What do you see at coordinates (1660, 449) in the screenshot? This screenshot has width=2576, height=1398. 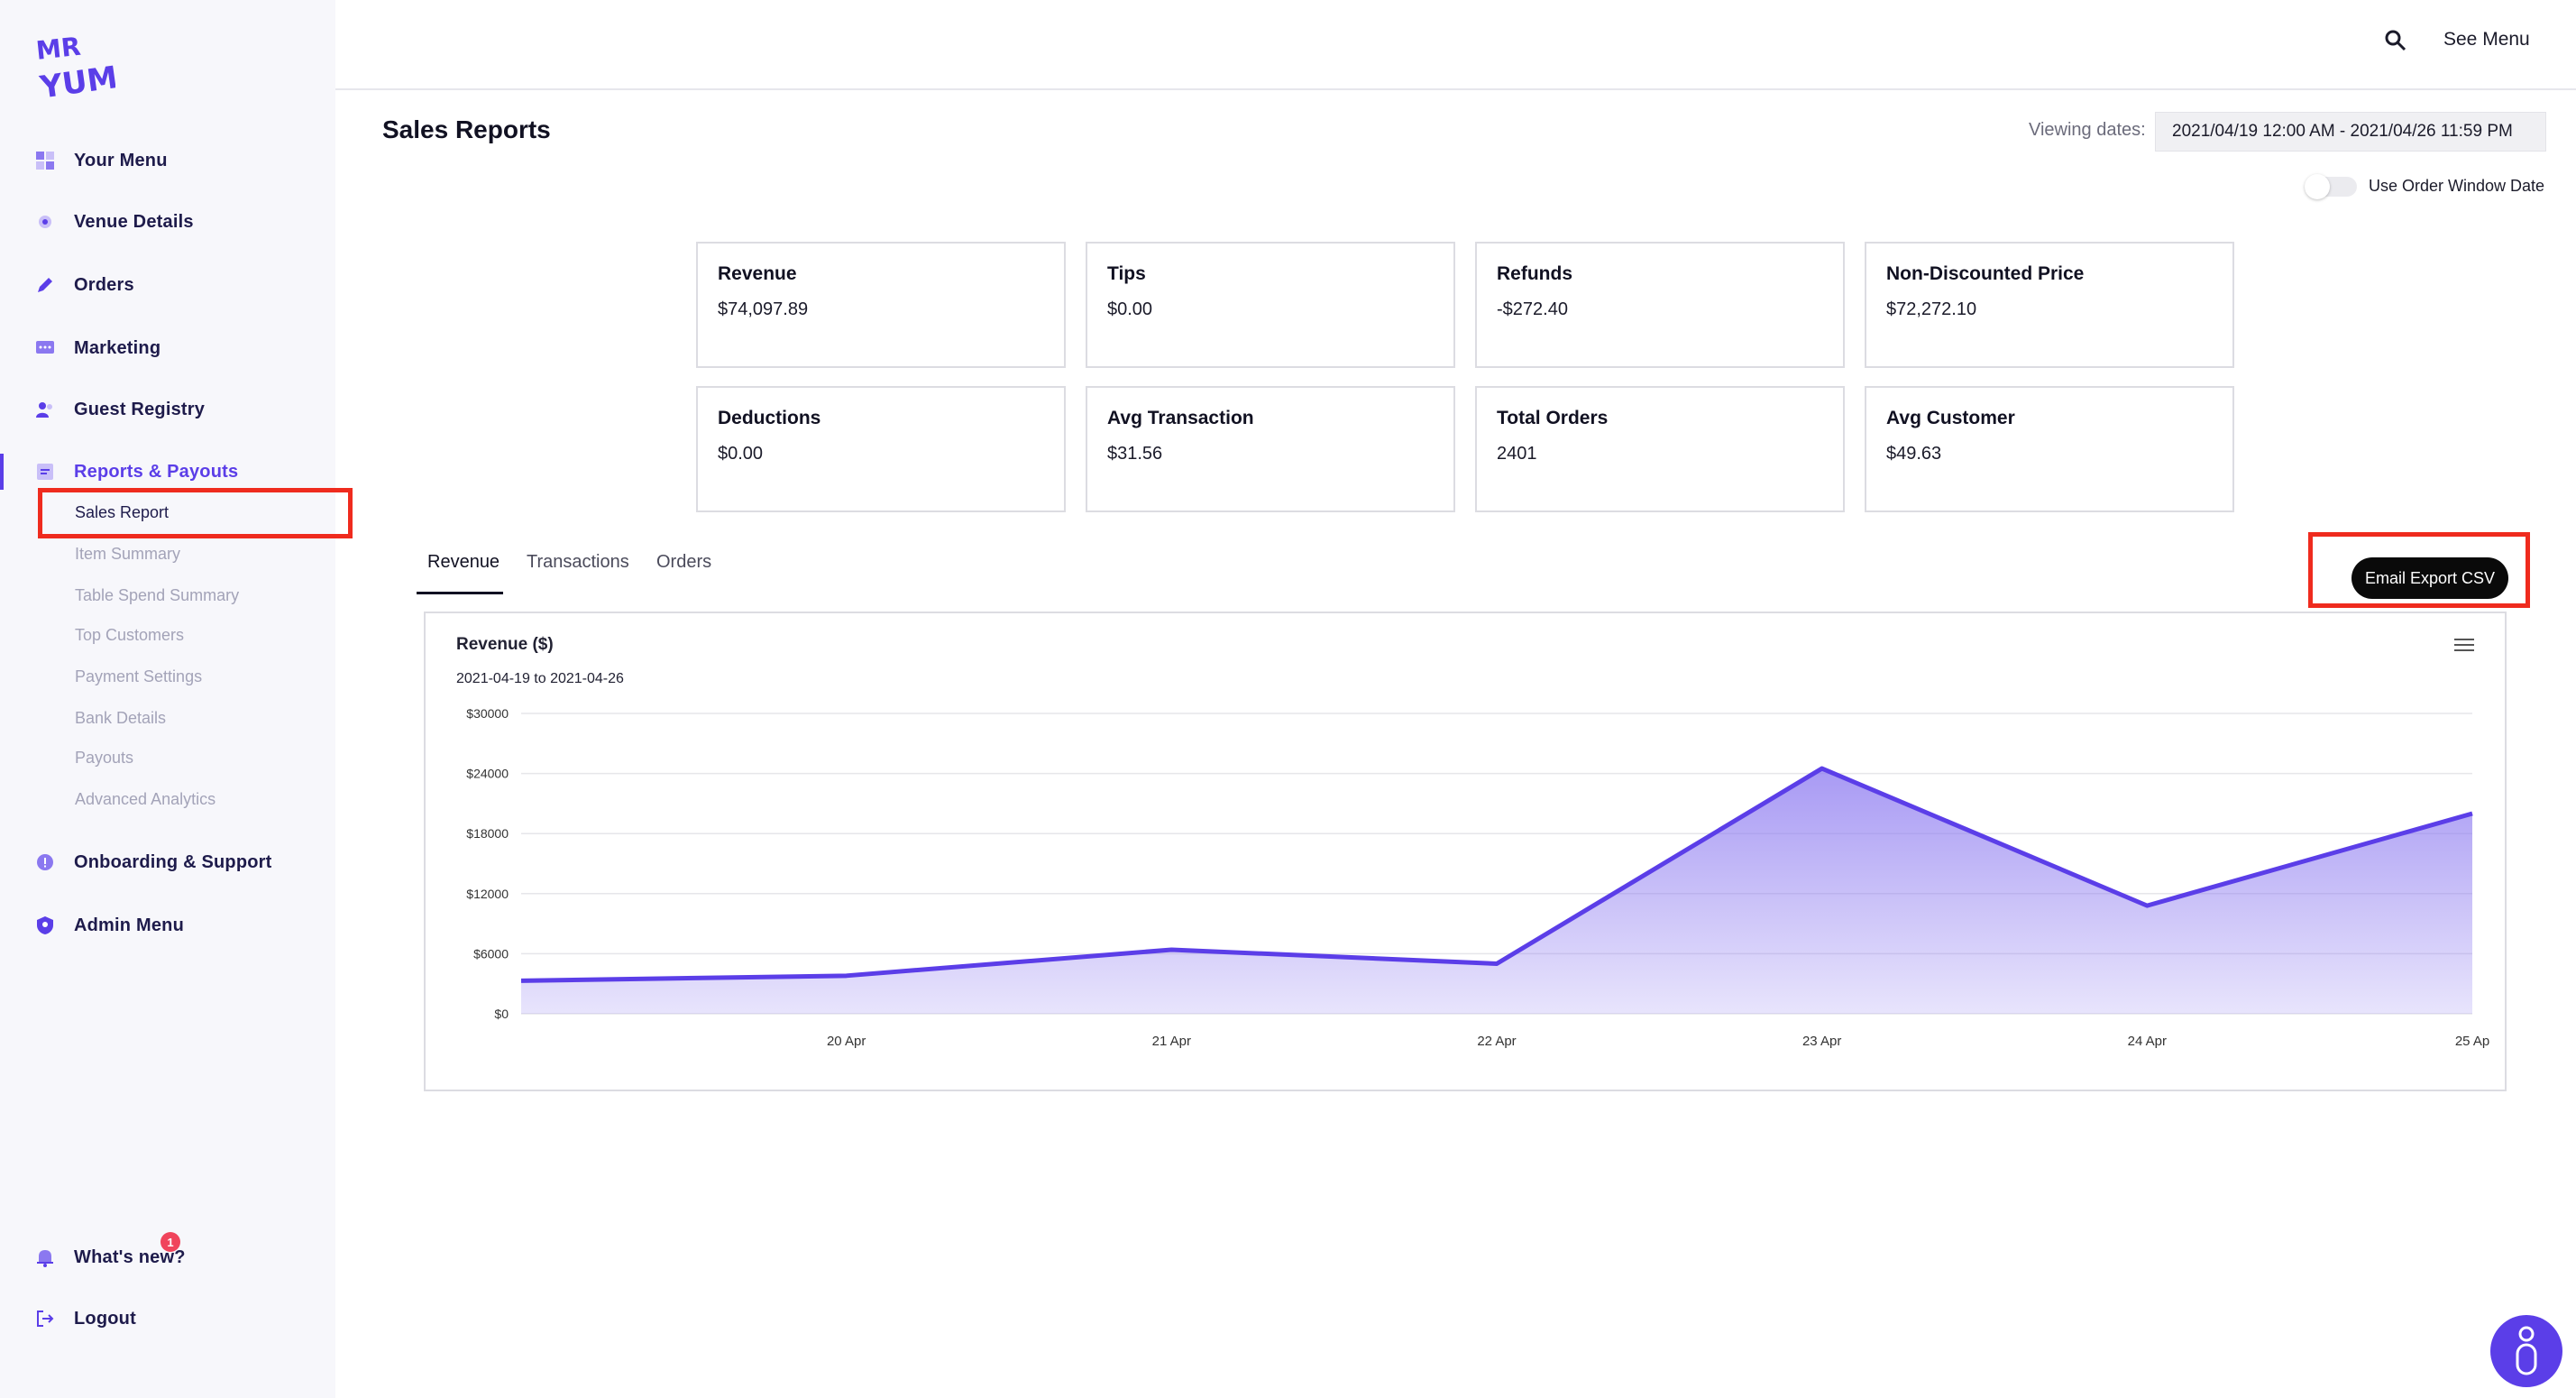 I see `stat-card-total-orders: Total Orders 2401` at bounding box center [1660, 449].